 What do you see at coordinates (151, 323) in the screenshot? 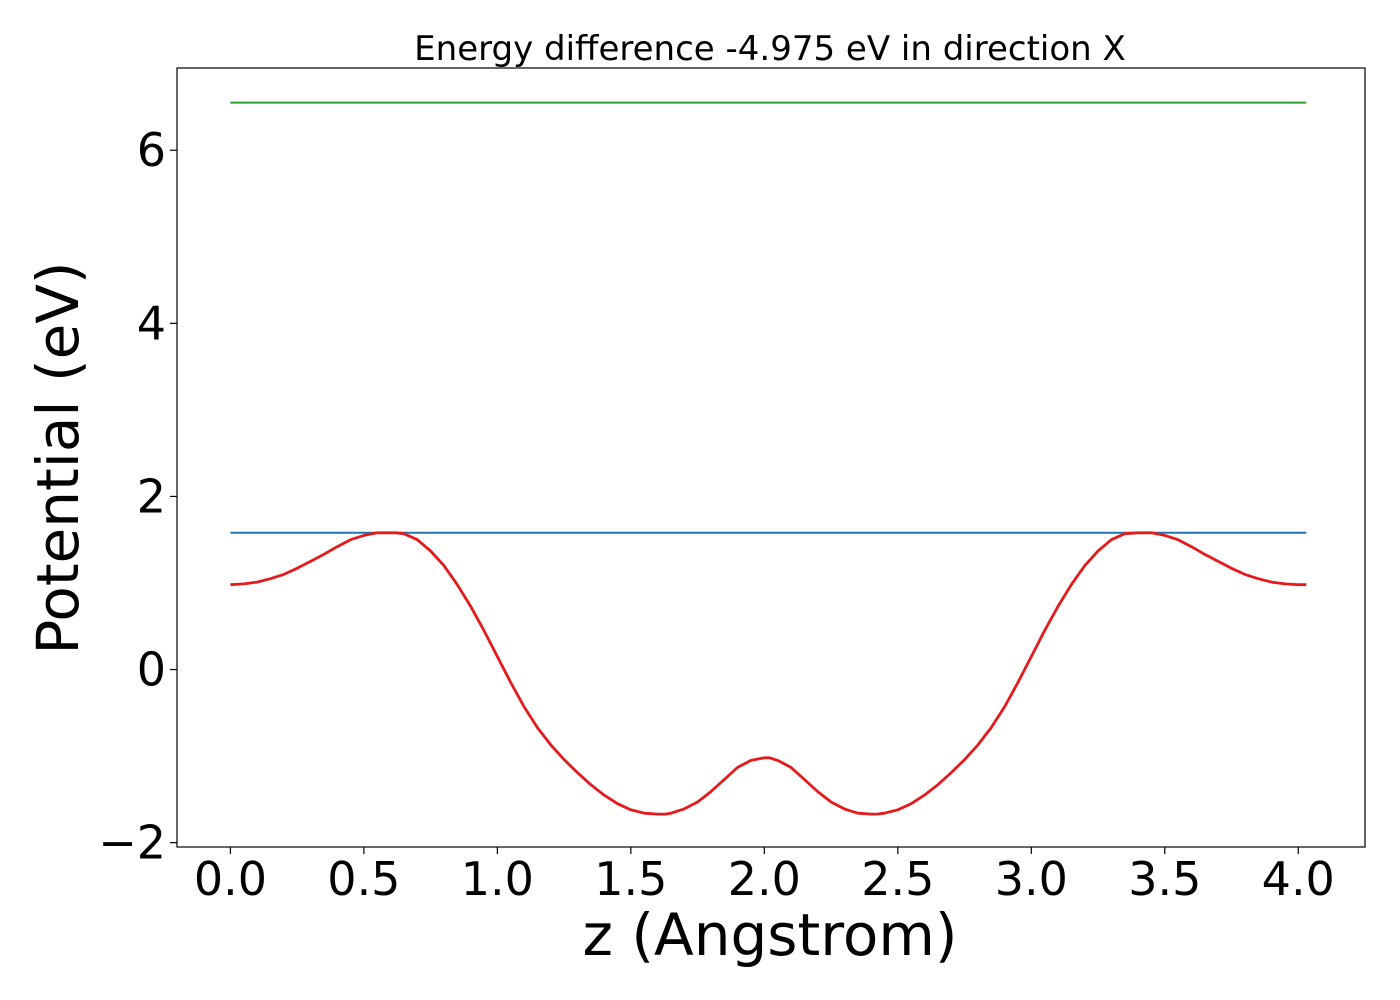
I see `y-tick-label: 4` at bounding box center [151, 323].